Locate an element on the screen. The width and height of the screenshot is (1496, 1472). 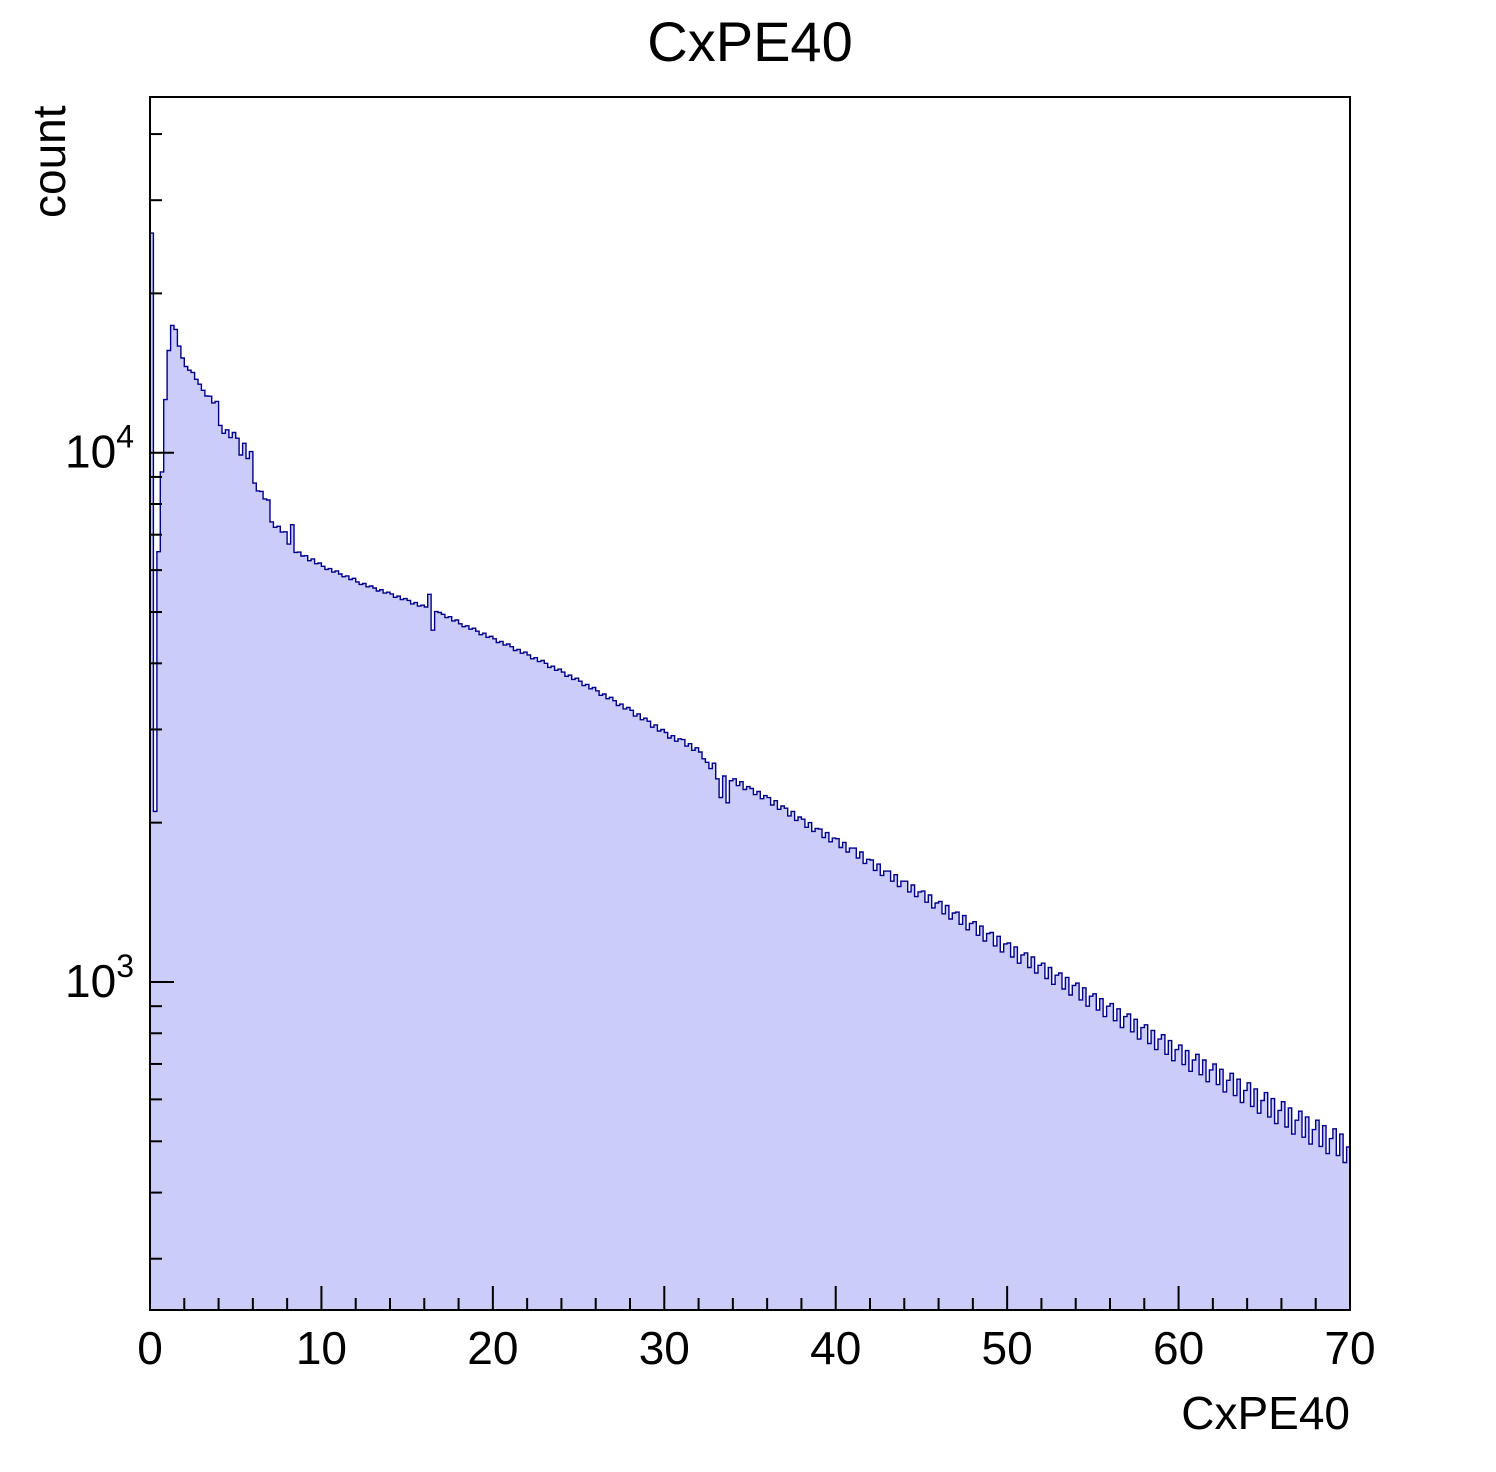
x-tick-label: 60 is located at coordinates (1178, 1348).